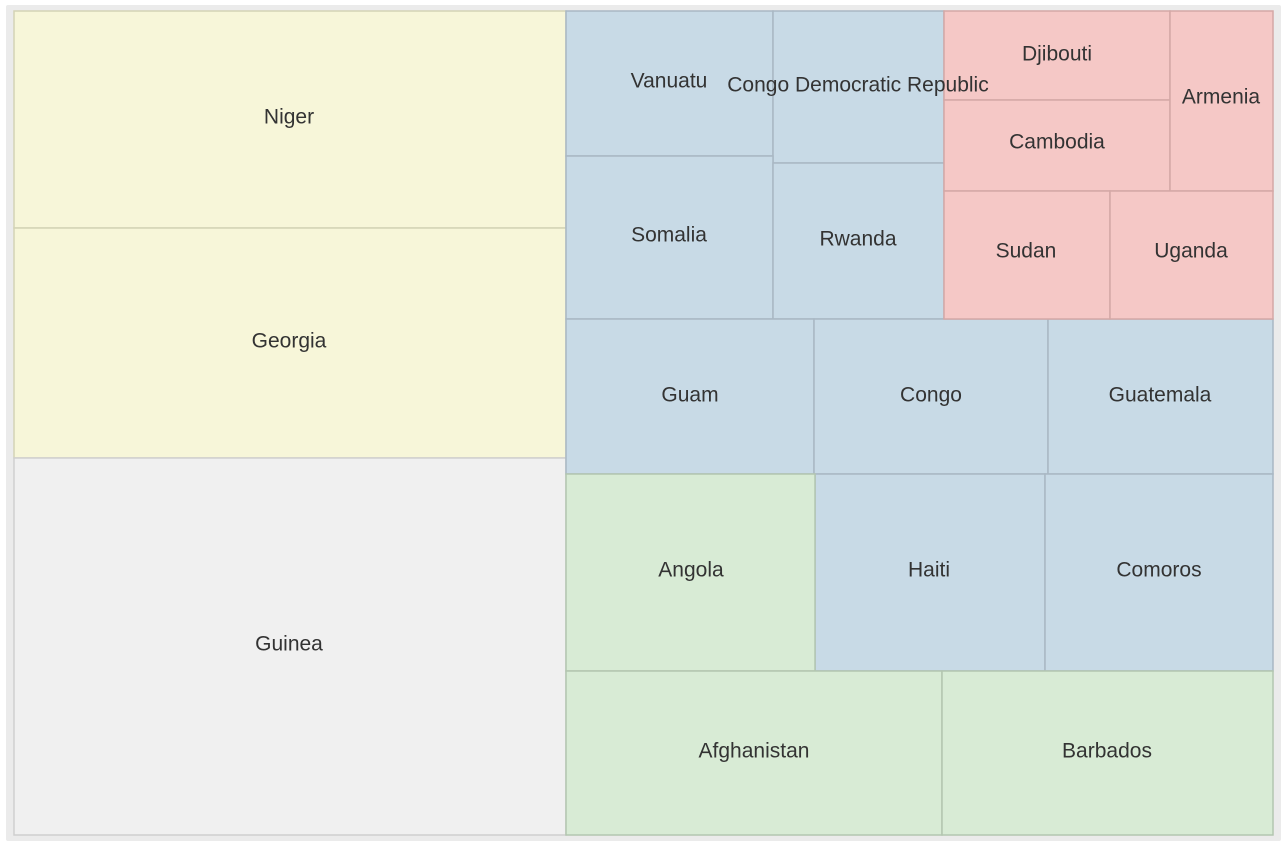  Describe the element at coordinates (1057, 142) in the screenshot. I see `tile-label-cambodia: Cambodia` at that location.